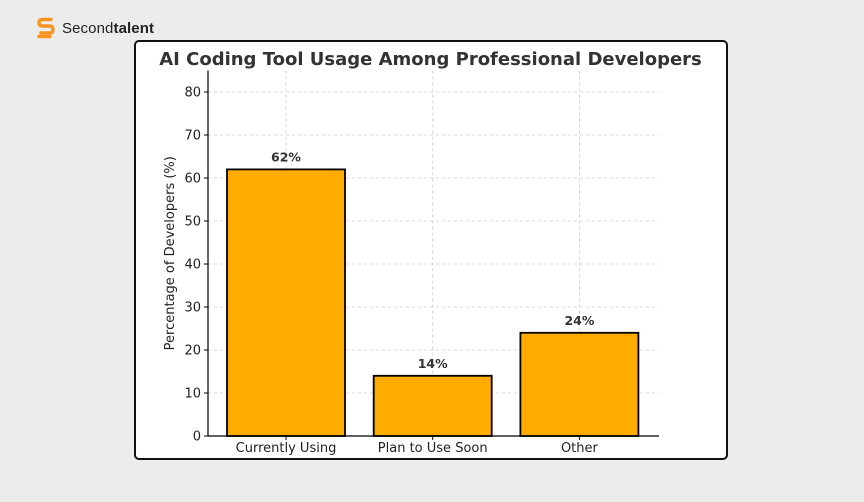 Image resolution: width=864 pixels, height=502 pixels. Describe the element at coordinates (170, 253) in the screenshot. I see `y-axis-label: Percentage of Developers (%)` at that location.